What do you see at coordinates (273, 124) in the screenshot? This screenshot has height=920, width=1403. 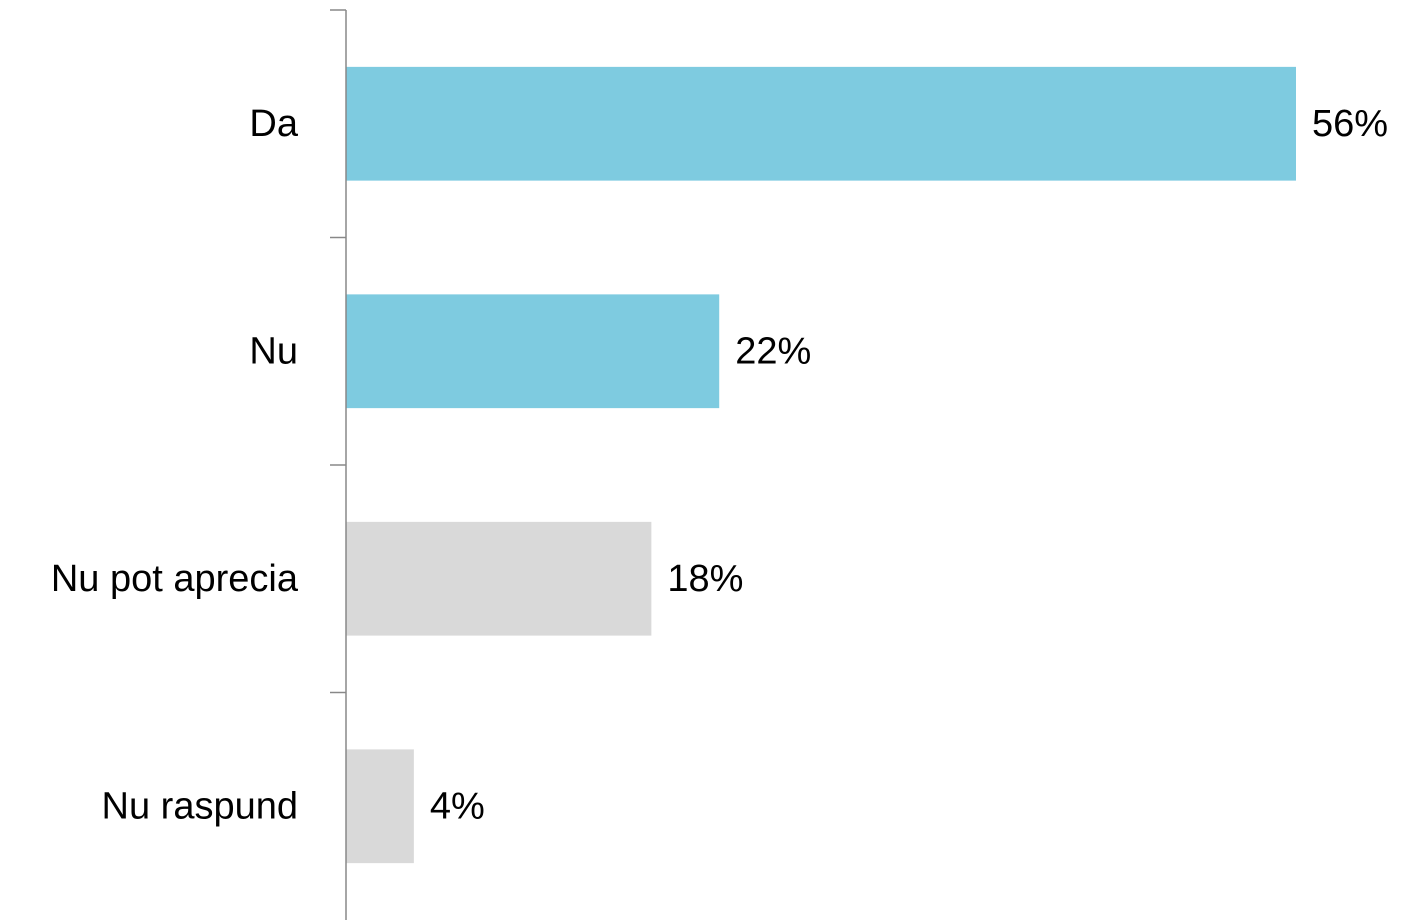 I see `y-tick-label: Da` at bounding box center [273, 124].